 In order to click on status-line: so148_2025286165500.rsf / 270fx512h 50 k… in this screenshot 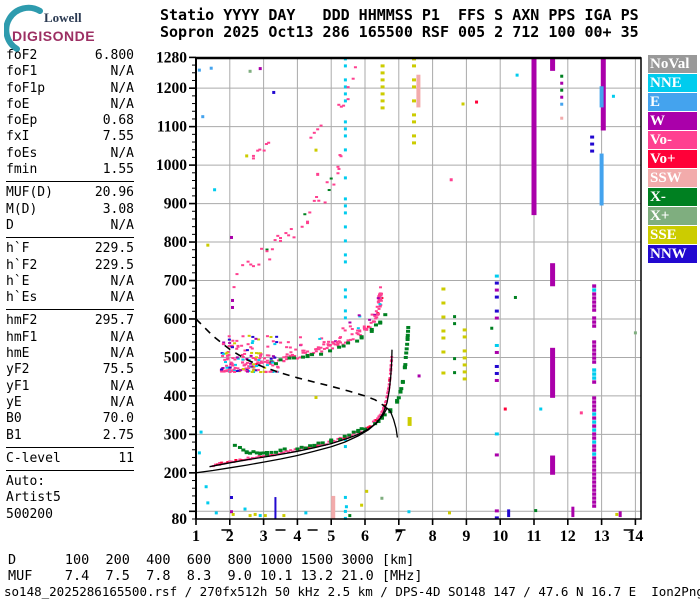, I will do `click(352, 591)`.